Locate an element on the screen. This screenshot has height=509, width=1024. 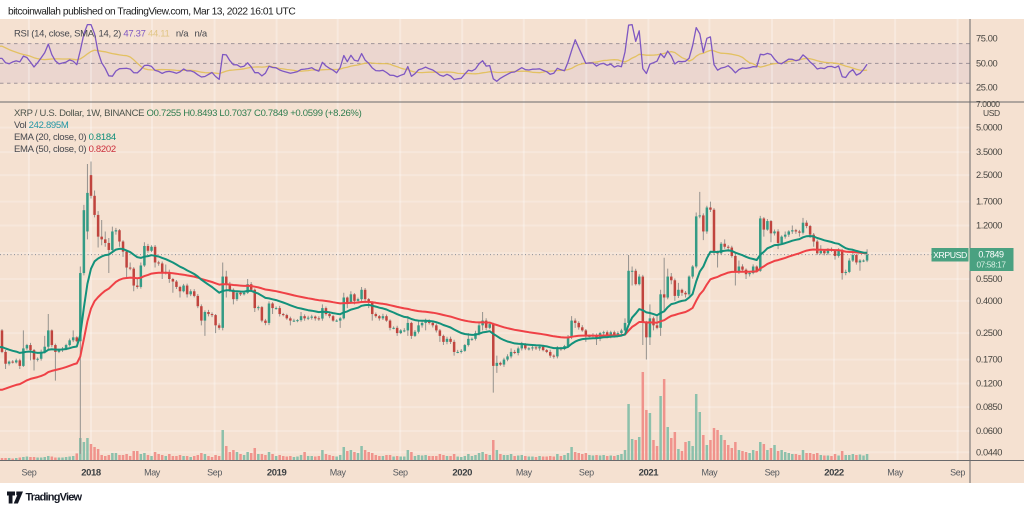
svg-text: 2.5000 is located at coordinates (989, 175).